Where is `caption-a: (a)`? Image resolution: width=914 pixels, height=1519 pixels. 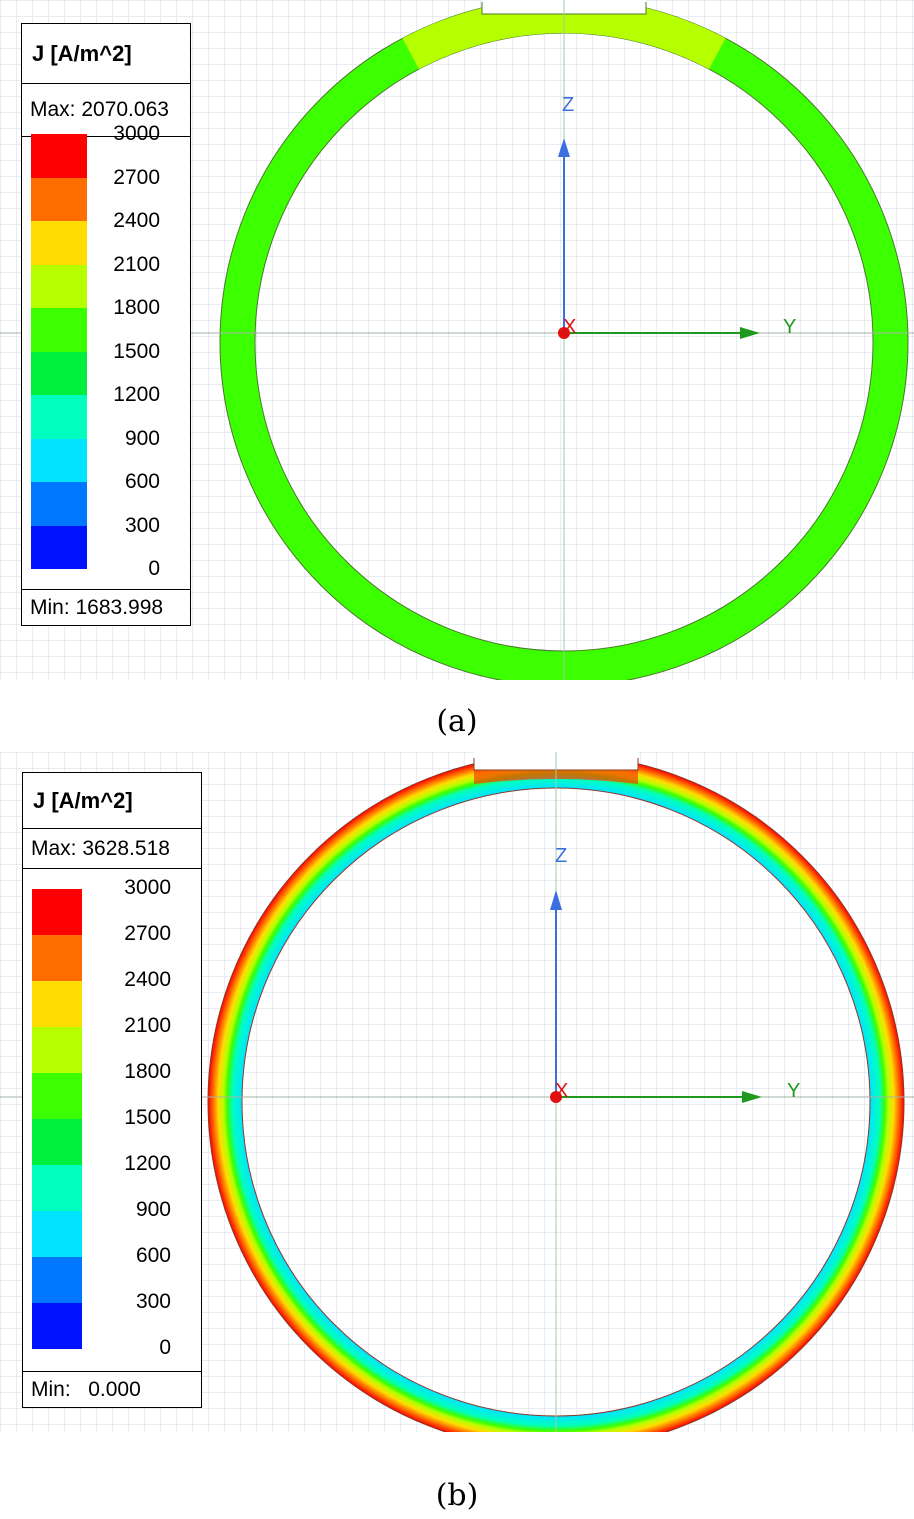 caption-a: (a) is located at coordinates (457, 721).